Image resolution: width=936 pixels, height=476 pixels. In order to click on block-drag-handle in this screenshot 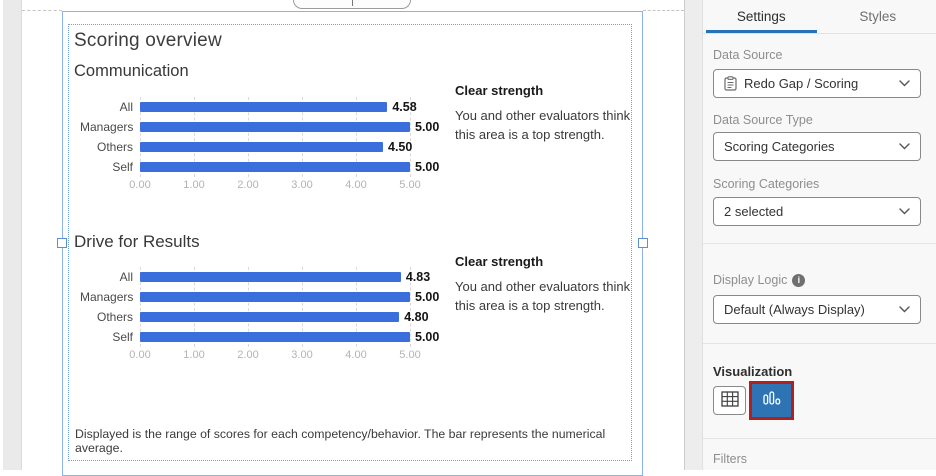, I will do `click(352, 4)`.